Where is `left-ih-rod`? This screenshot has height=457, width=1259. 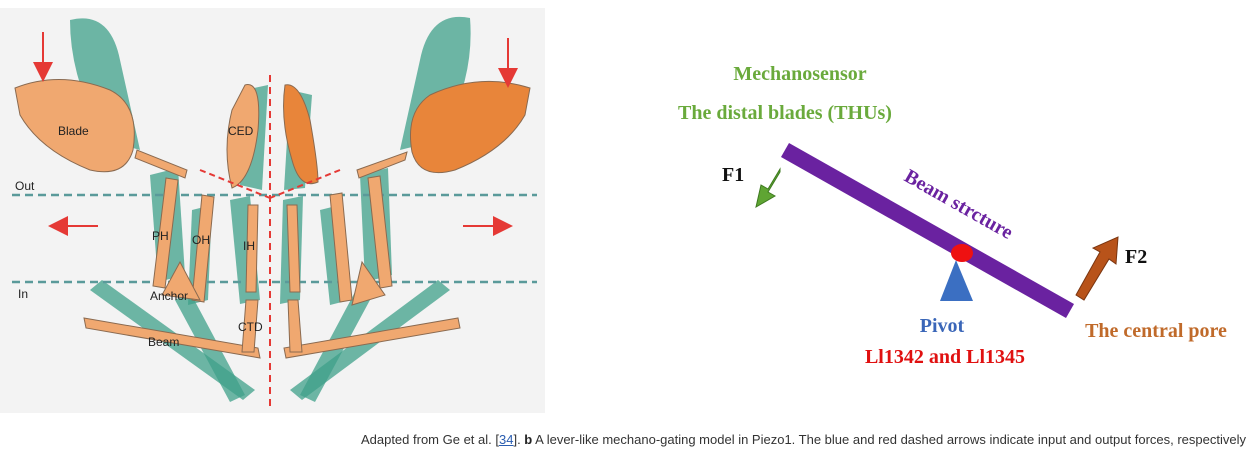 left-ih-rod is located at coordinates (252, 248).